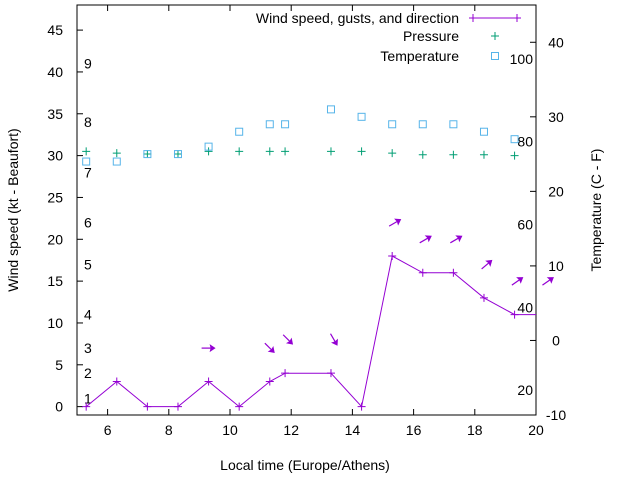  I want to click on fahrenheit-label: 40, so click(525, 307).